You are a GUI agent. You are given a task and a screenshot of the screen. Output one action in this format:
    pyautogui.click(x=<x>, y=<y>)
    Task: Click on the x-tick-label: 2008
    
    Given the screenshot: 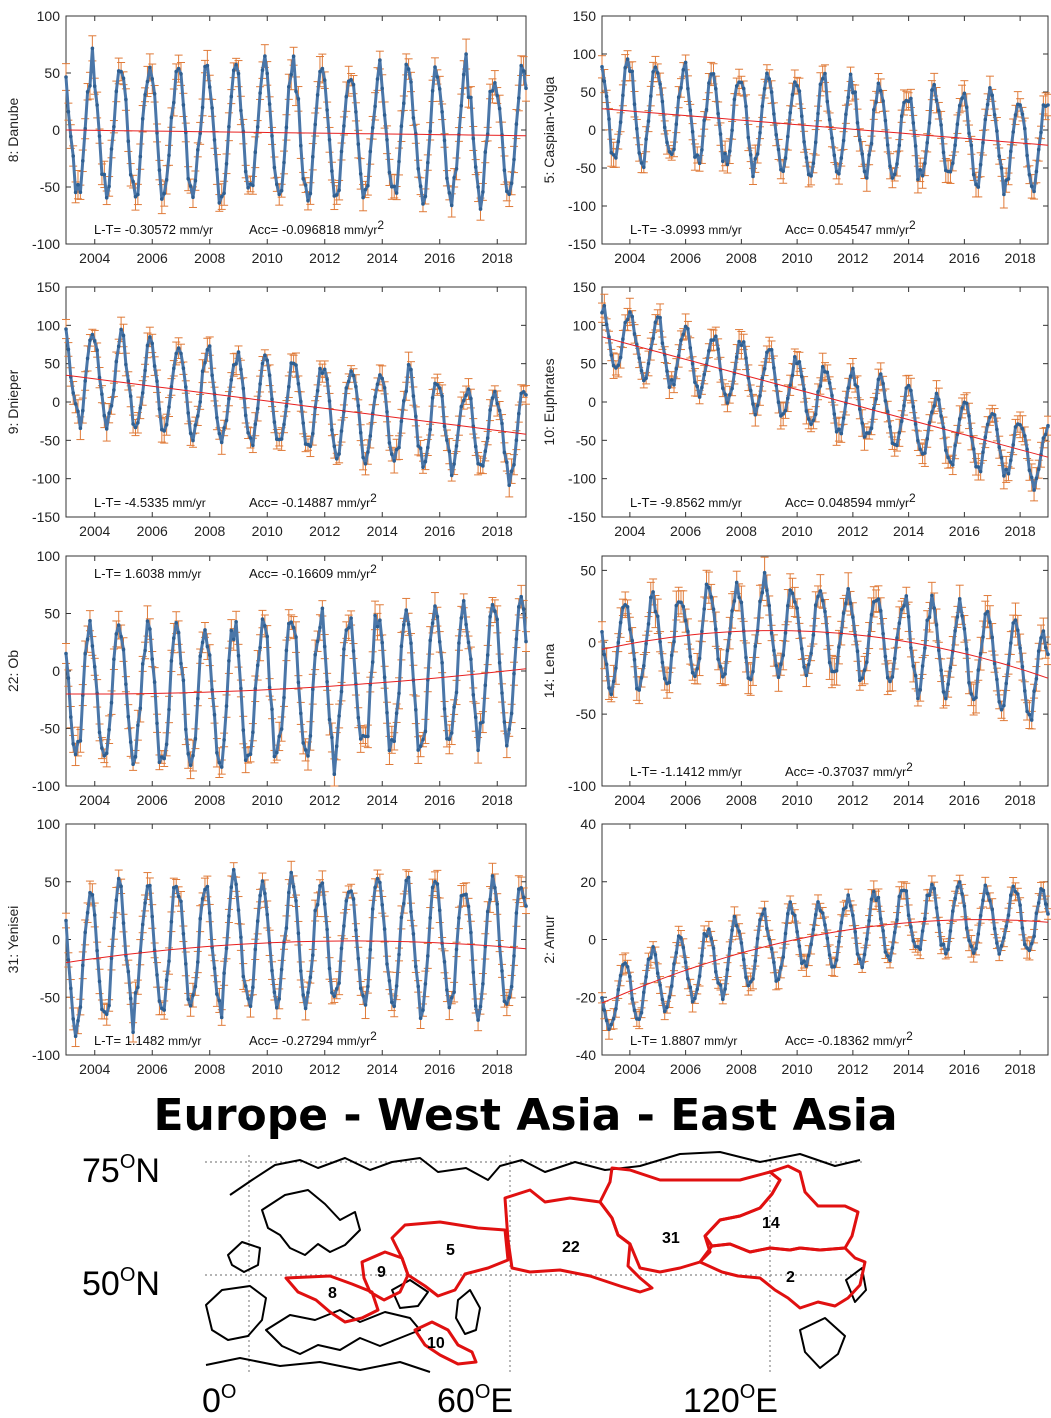 What is the action you would take?
    pyautogui.click(x=209, y=1069)
    